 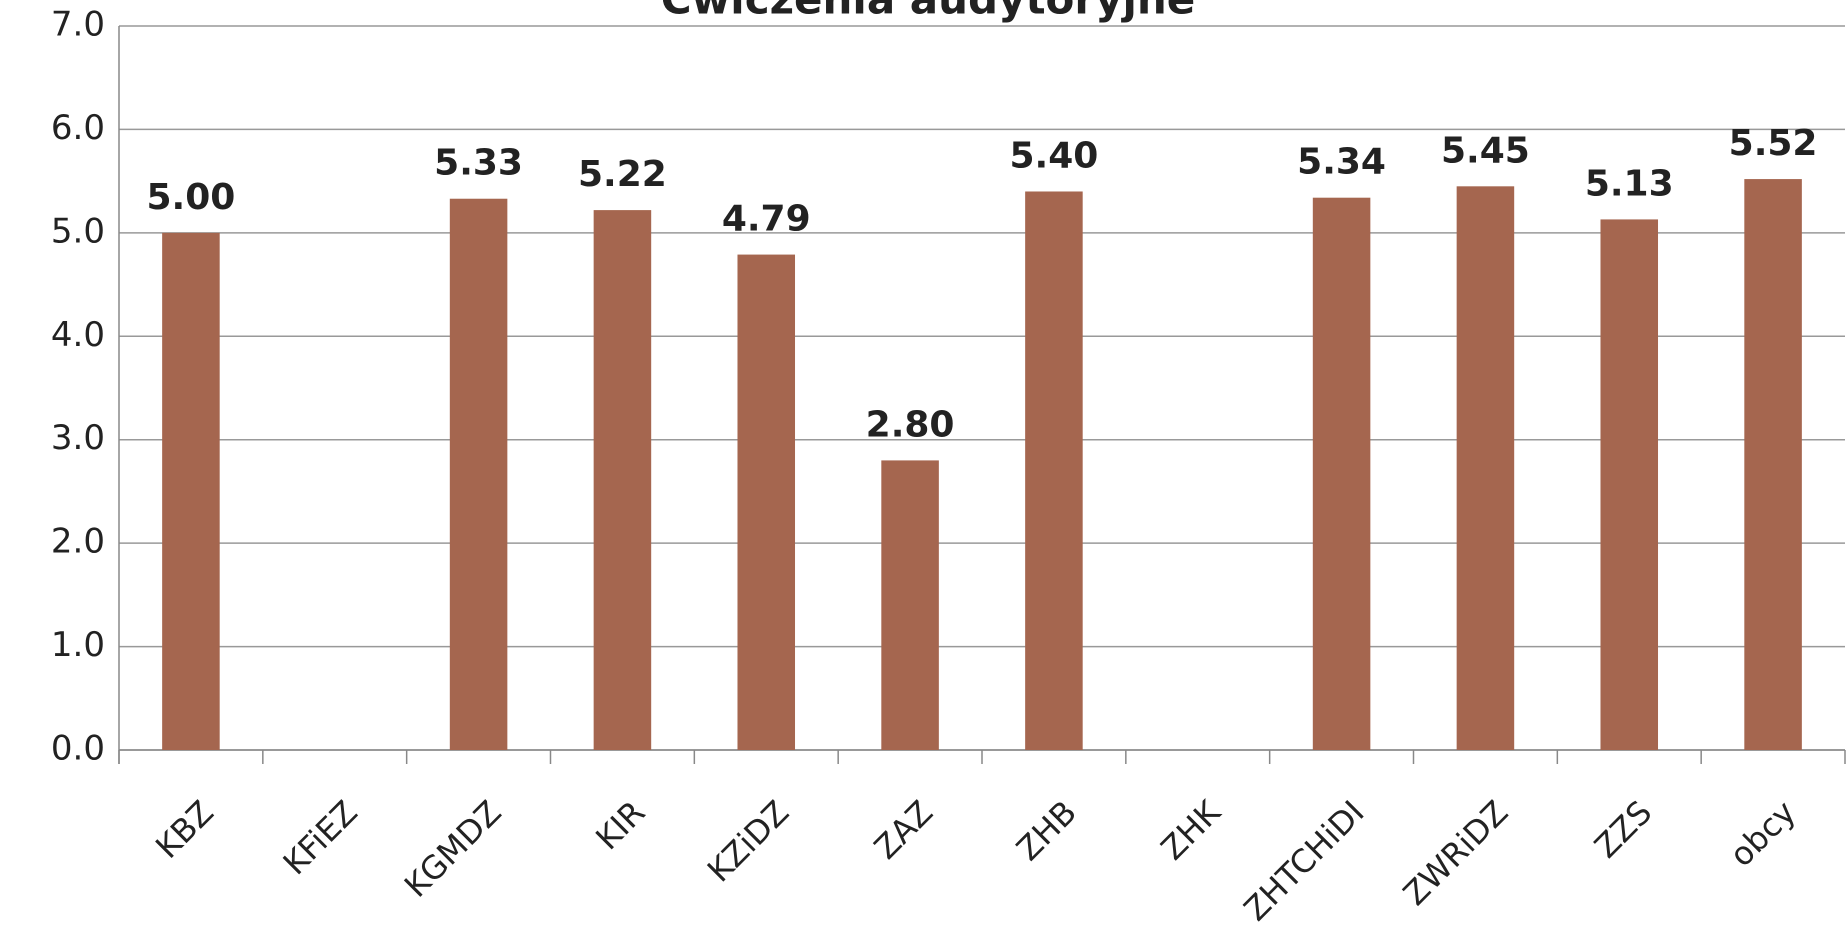 What do you see at coordinates (78, 749) in the screenshot?
I see `y-tick-label: 0.0` at bounding box center [78, 749].